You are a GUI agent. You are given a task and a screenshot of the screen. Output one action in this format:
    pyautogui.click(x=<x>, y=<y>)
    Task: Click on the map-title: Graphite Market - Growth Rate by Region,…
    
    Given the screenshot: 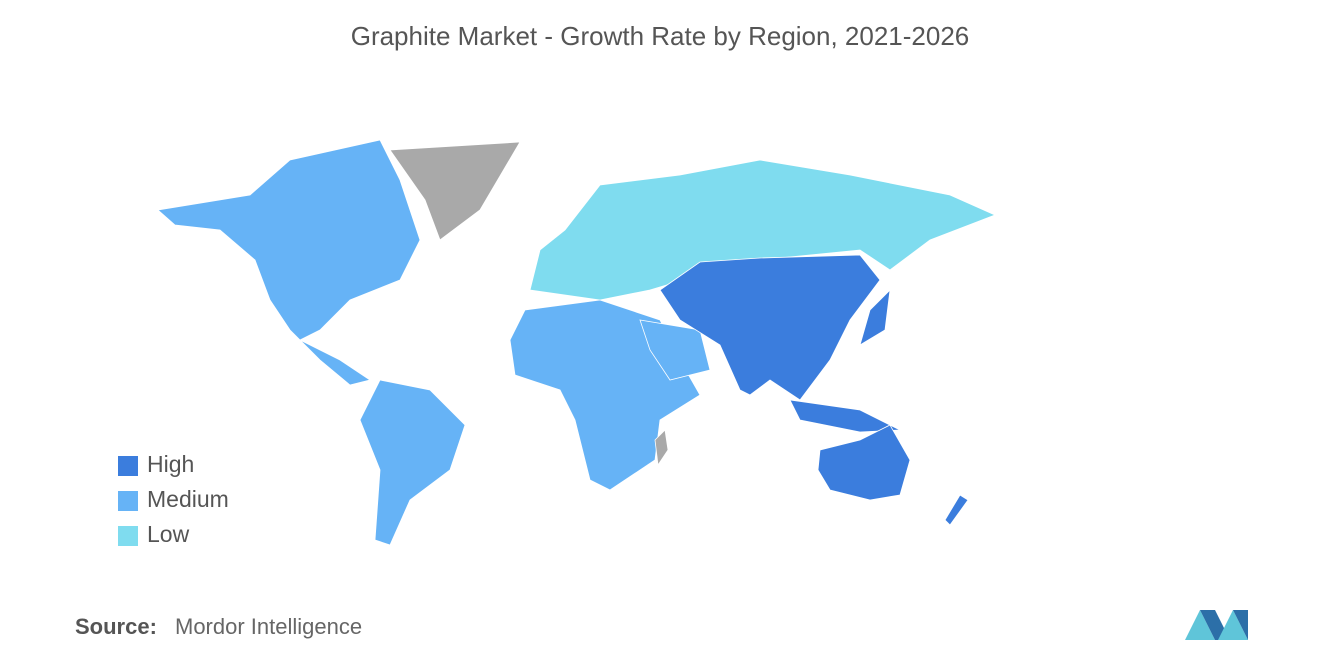 What is the action you would take?
    pyautogui.click(x=660, y=36)
    